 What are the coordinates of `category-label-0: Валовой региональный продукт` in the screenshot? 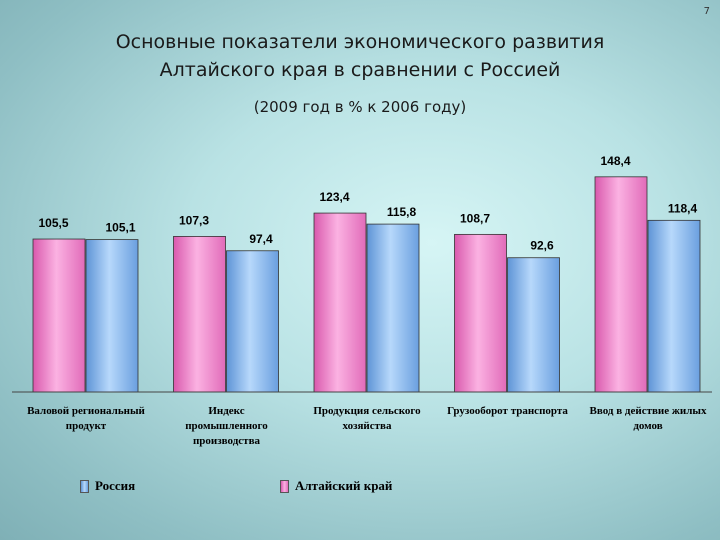 It's located at (86, 418).